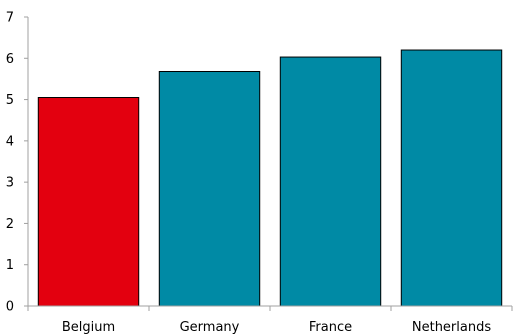 The image size is (513, 335). Describe the element at coordinates (10, 265) in the screenshot. I see `y-tick-label: 1` at that location.